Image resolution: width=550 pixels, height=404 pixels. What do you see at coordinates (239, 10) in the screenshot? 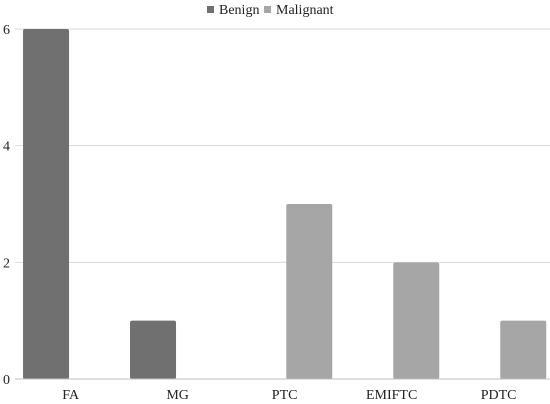
I see `legend-label-benign: Benign` at bounding box center [239, 10].